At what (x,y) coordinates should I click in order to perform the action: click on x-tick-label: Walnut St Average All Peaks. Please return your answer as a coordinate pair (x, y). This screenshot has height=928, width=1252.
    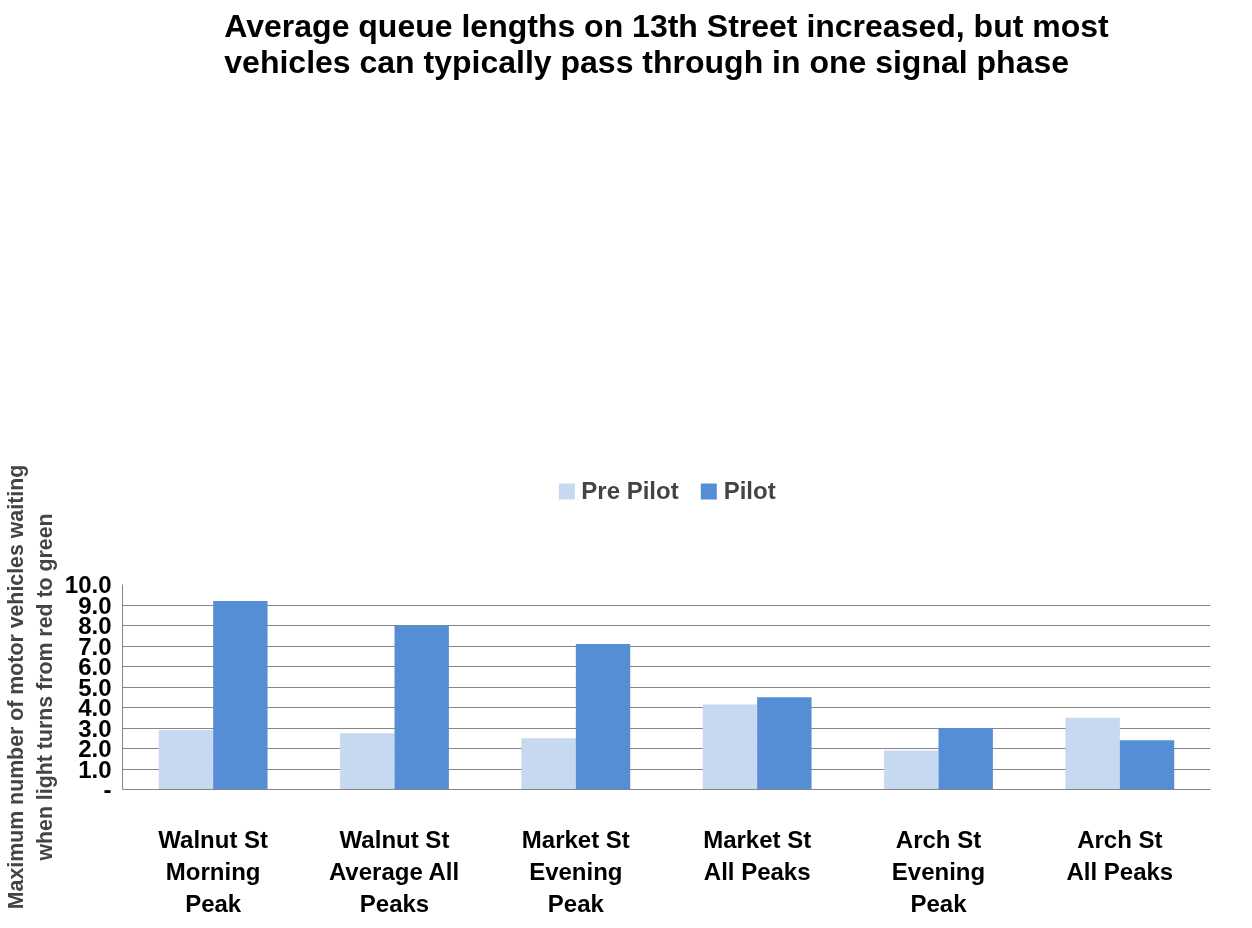
    Looking at the image, I should click on (394, 871).